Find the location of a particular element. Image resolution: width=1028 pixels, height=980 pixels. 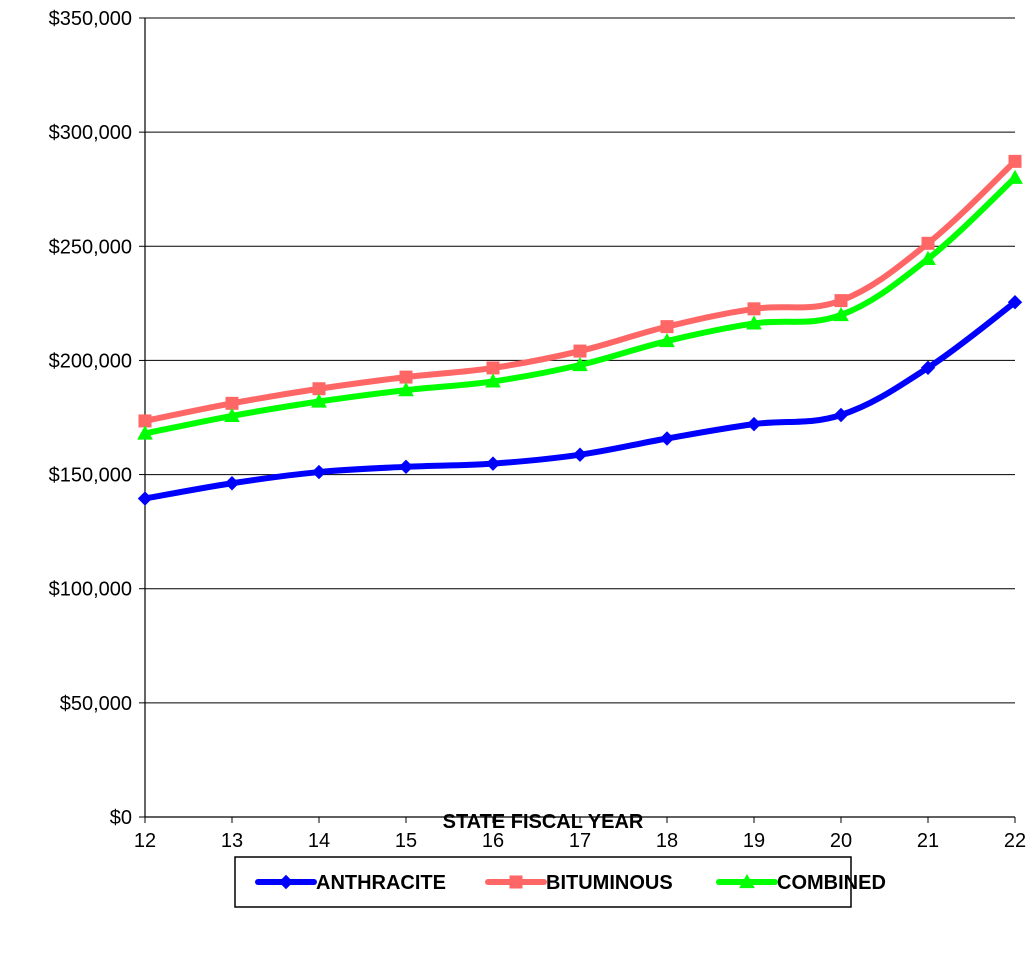

legend-label: ANTHRACITE is located at coordinates (381, 883).